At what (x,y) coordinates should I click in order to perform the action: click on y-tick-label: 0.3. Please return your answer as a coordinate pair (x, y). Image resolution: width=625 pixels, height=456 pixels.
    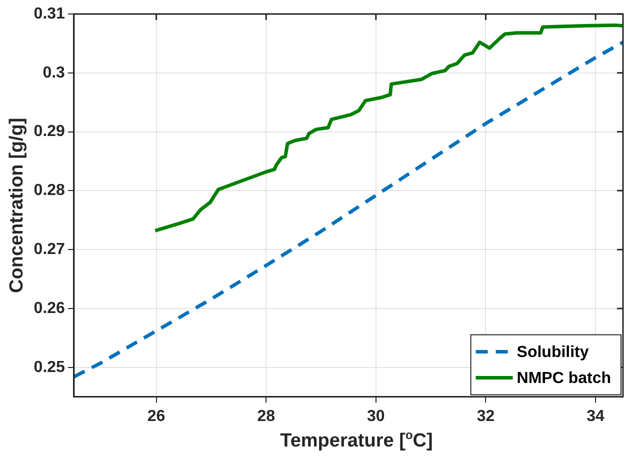
    Looking at the image, I should click on (54, 73).